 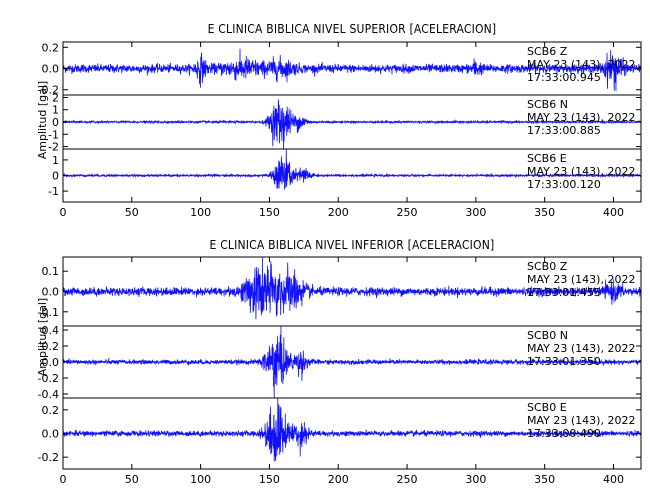 I want to click on trace-time-label: 17:33:00.945, so click(x=564, y=77).